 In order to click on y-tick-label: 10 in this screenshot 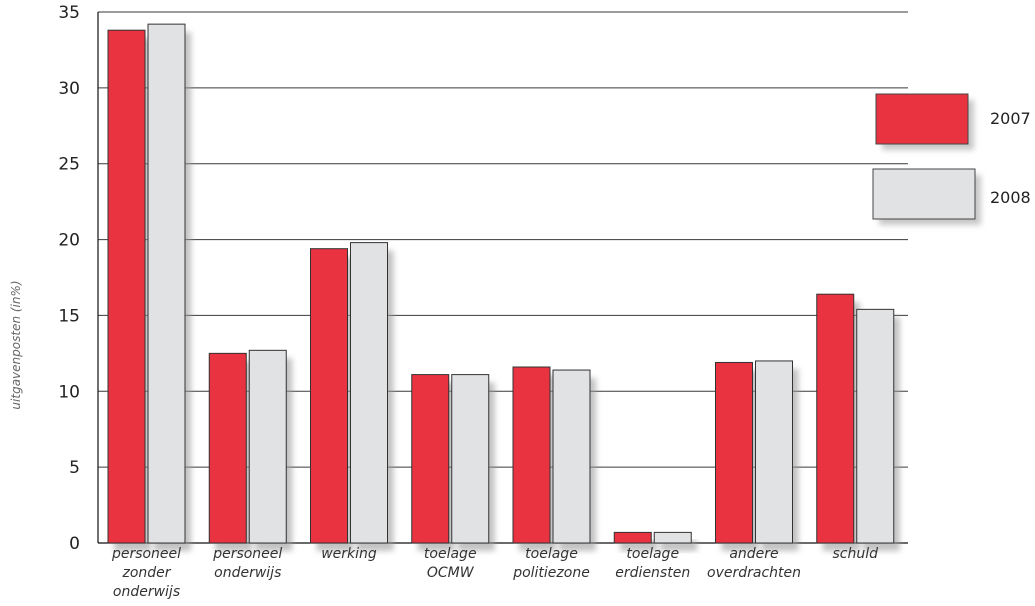, I will do `click(69, 392)`.